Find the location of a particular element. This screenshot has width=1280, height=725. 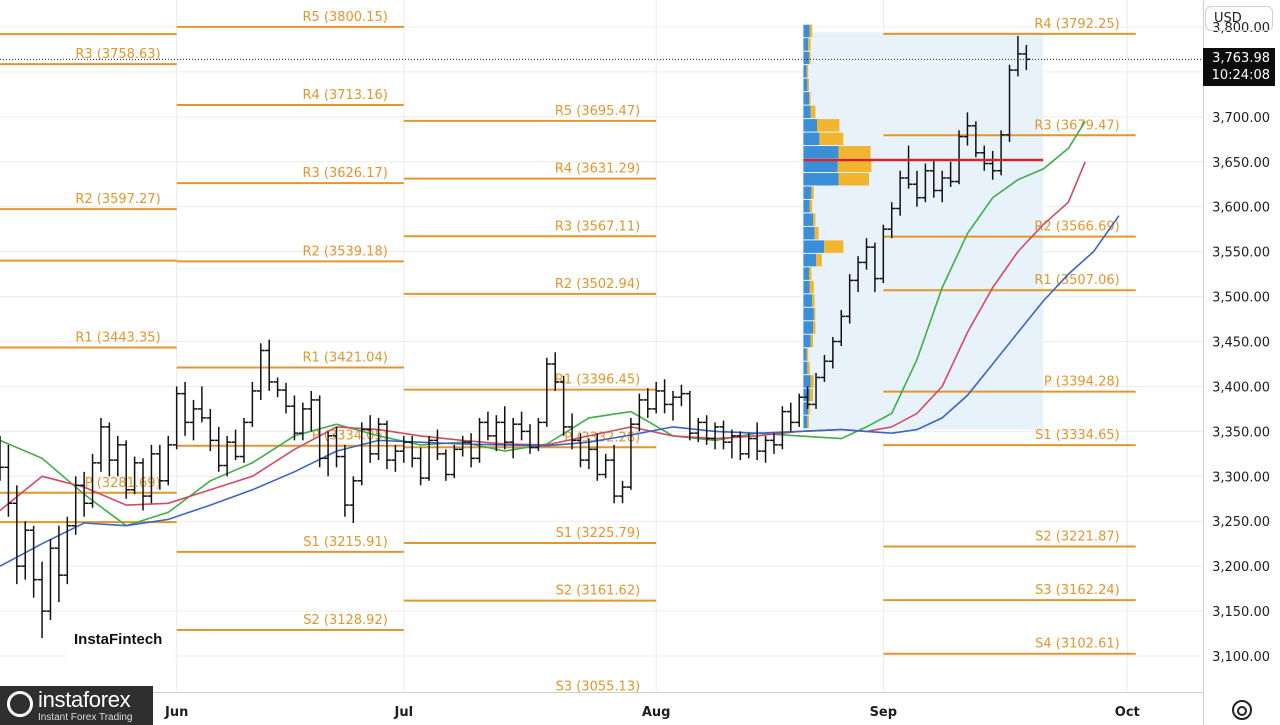

pivot-label-s3: S3 (3162.24) is located at coordinates (1077, 590).